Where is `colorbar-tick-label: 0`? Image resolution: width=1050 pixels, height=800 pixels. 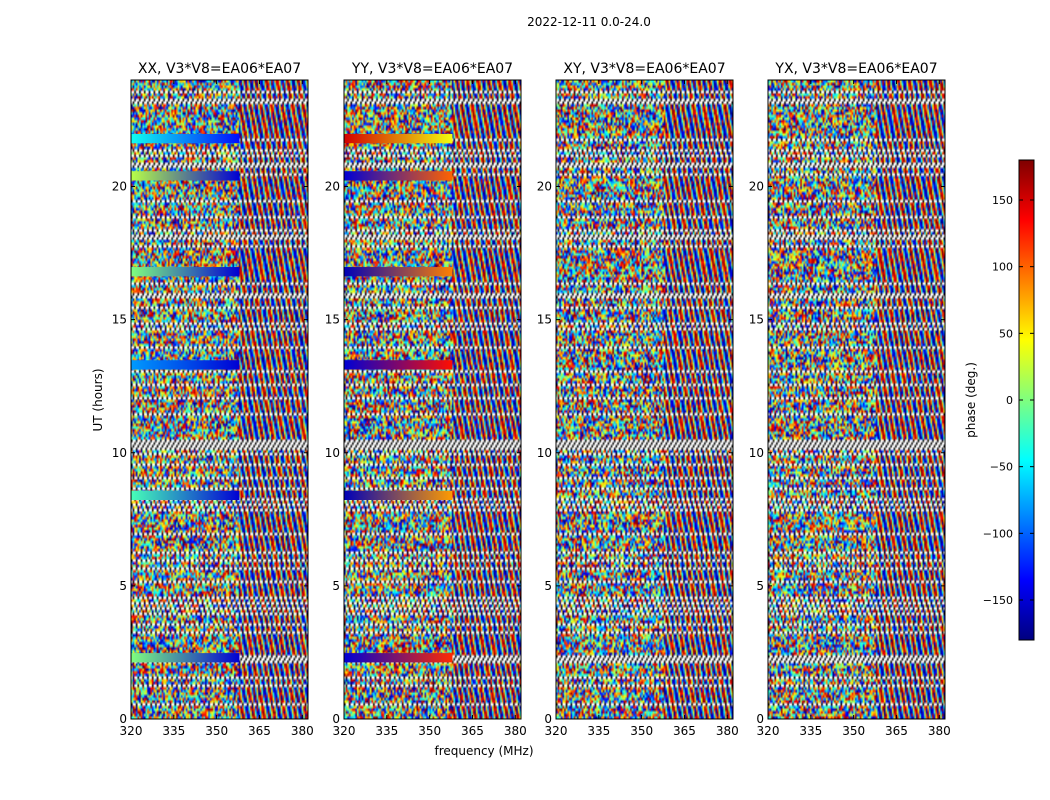 colorbar-tick-label: 0 is located at coordinates (1009, 400).